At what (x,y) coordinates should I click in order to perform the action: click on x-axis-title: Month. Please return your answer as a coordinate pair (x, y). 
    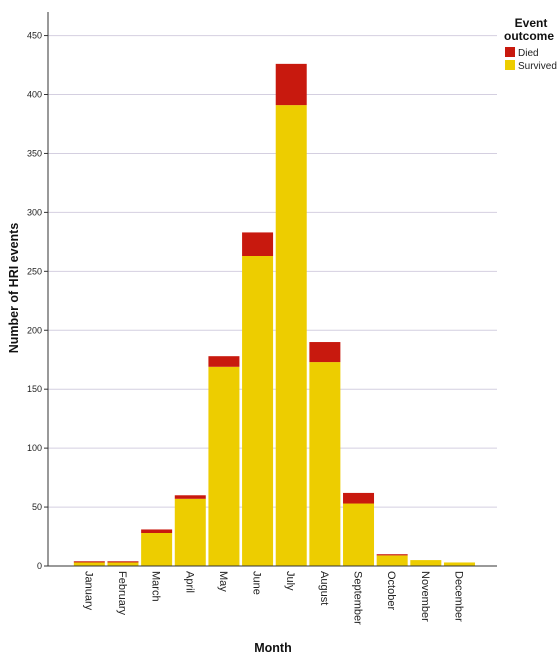
    Looking at the image, I should click on (272, 648).